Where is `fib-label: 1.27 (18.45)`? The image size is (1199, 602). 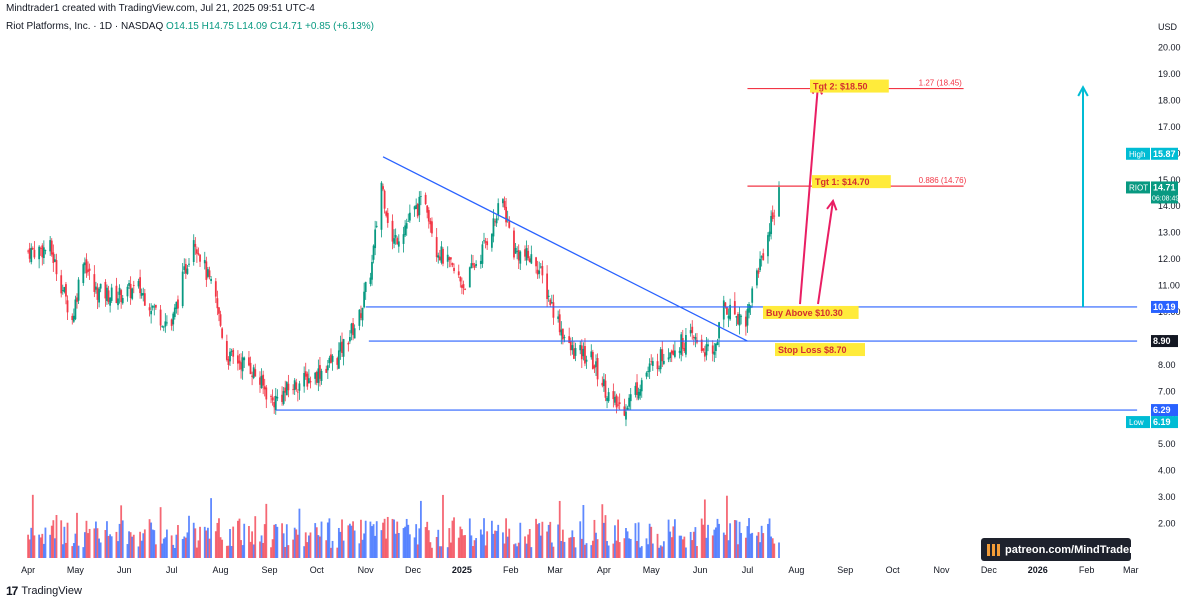
fib-label: 1.27 (18.45) is located at coordinates (940, 83).